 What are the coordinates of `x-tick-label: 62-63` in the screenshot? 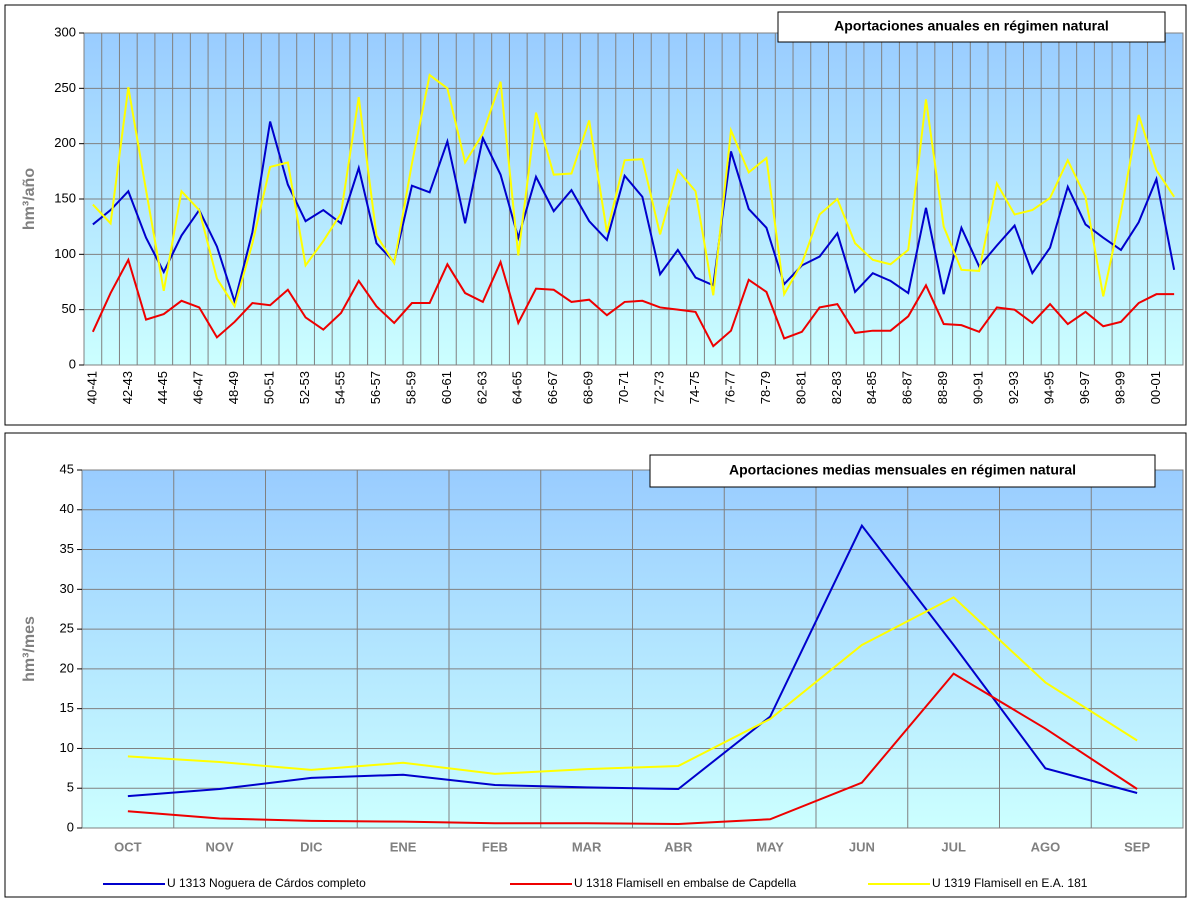 It's located at (481, 387).